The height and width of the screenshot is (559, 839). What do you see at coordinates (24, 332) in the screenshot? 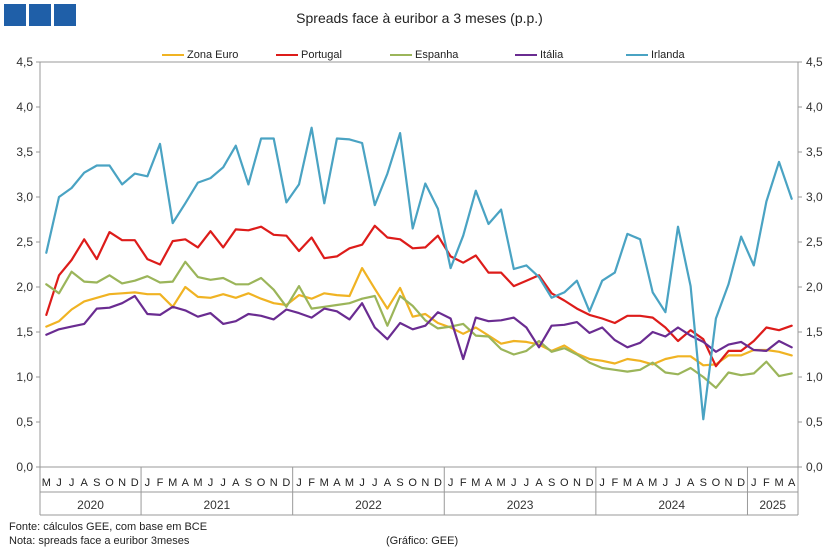
I see `y-tick-label-left: 1,5` at bounding box center [24, 332].